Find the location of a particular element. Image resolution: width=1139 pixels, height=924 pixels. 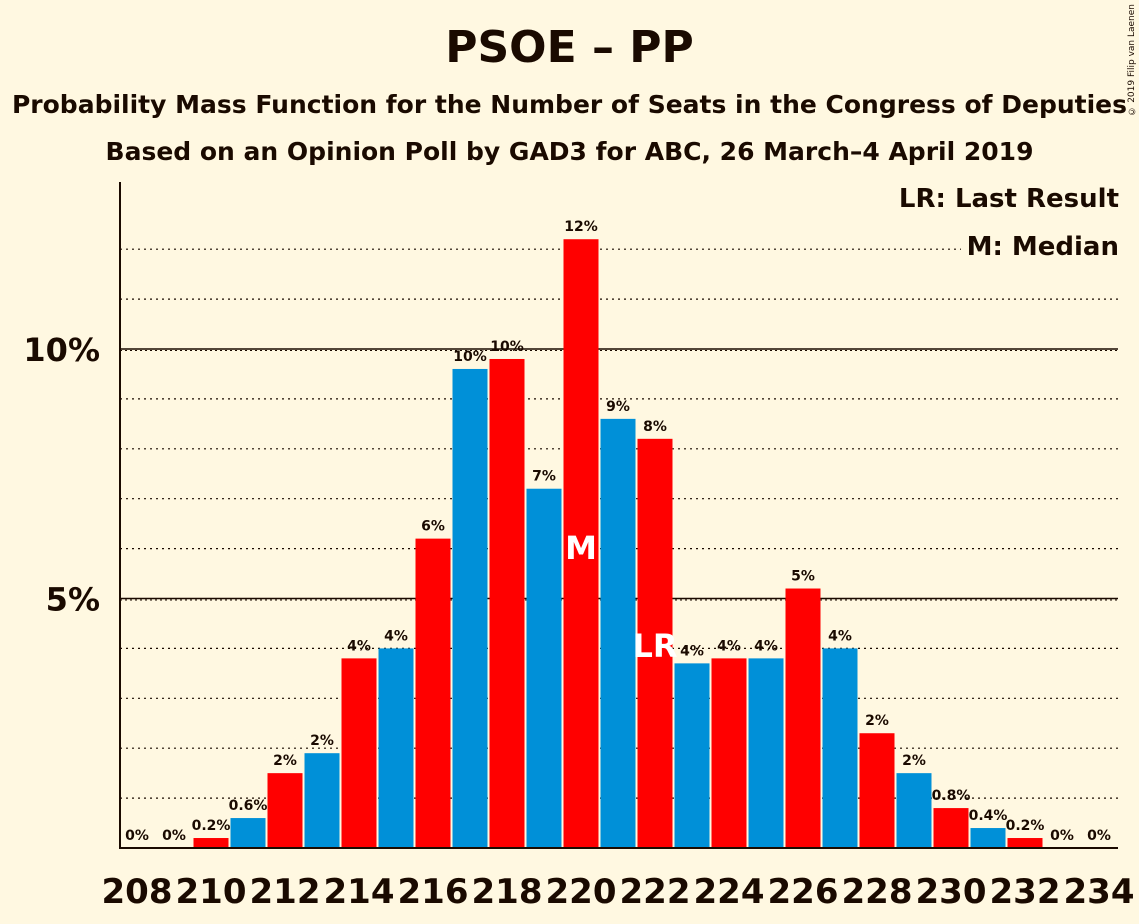

legend-median: M: Median is located at coordinates (1039, 247).